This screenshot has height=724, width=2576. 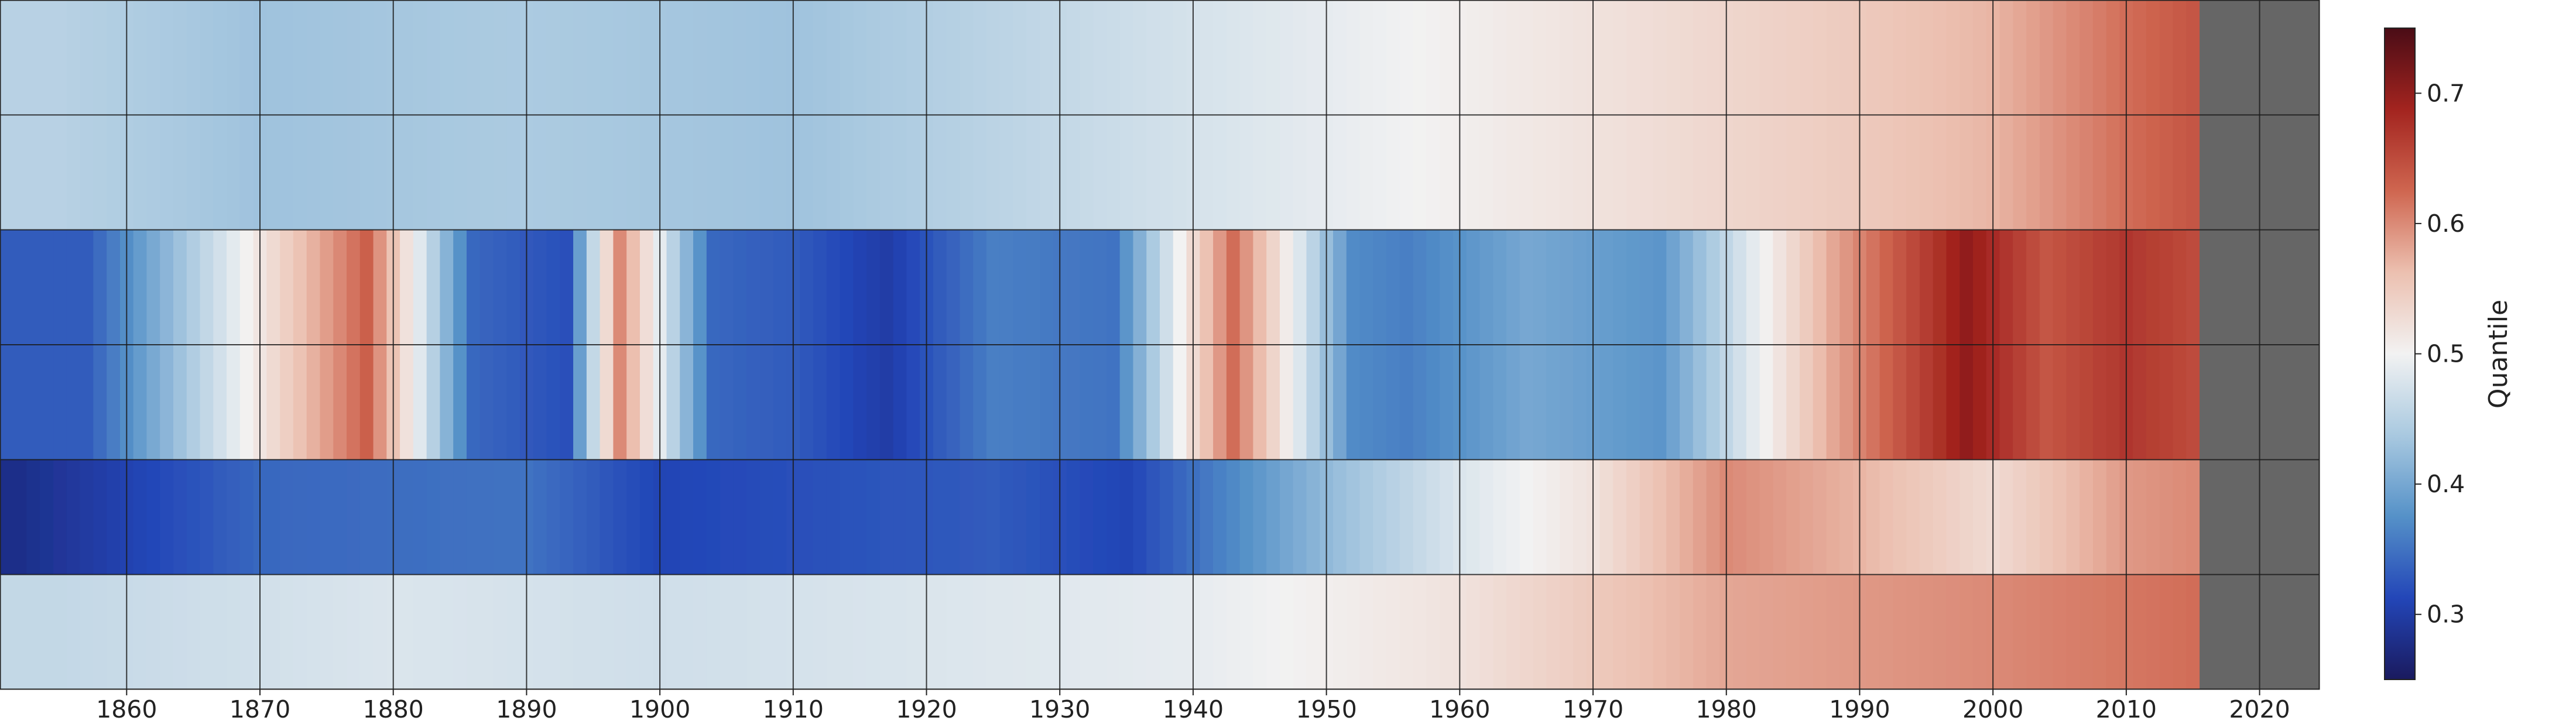 I want to click on x-tick-label: 2020, so click(x=2259, y=709).